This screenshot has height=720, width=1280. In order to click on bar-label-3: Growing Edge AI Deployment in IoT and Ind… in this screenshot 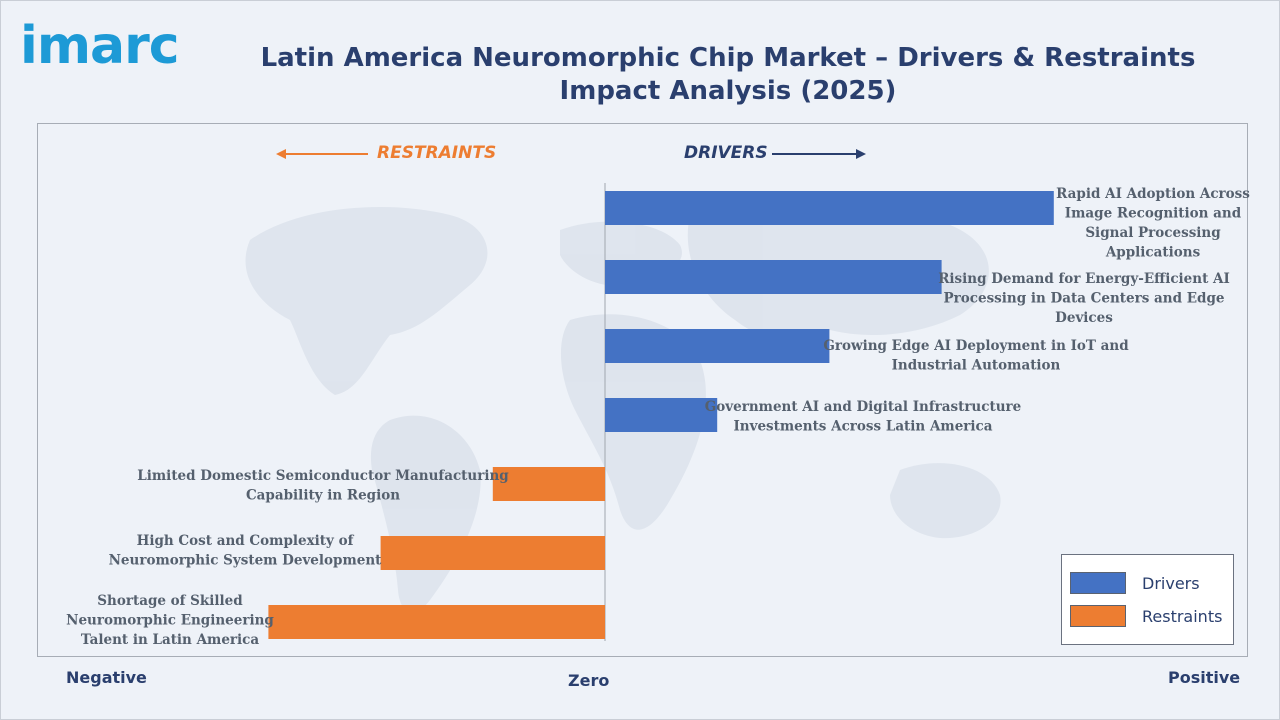, I will do `click(976, 356)`.